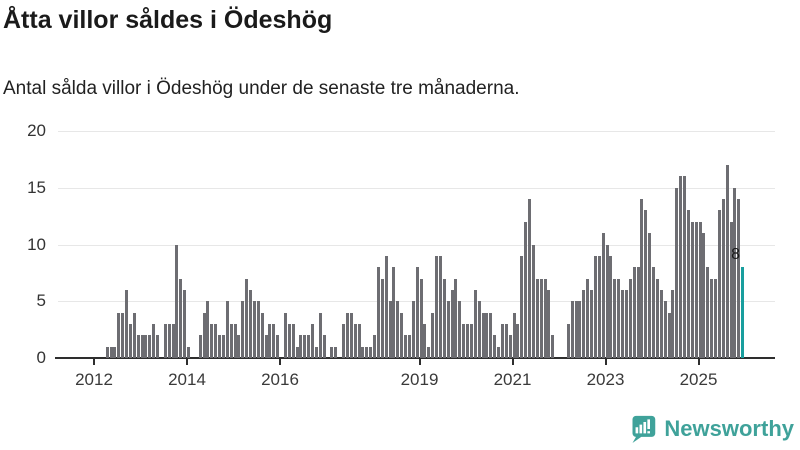  What do you see at coordinates (41, 301) in the screenshot?
I see `y-axis-label-5: 5` at bounding box center [41, 301].